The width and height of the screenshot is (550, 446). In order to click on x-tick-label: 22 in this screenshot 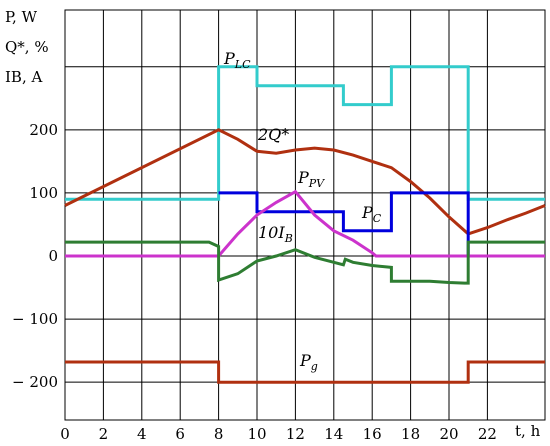, I will do `click(487, 434)`.